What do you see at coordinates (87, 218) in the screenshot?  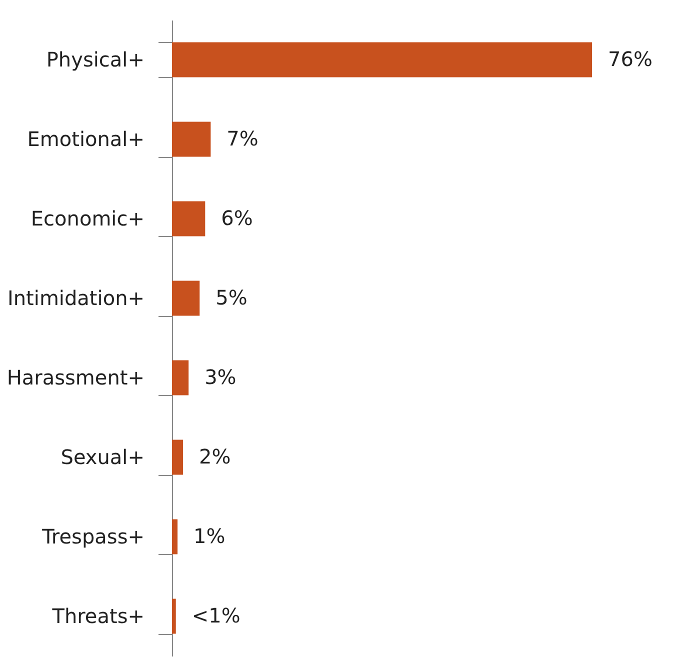 I see `y-tick-label: Economic+` at bounding box center [87, 218].